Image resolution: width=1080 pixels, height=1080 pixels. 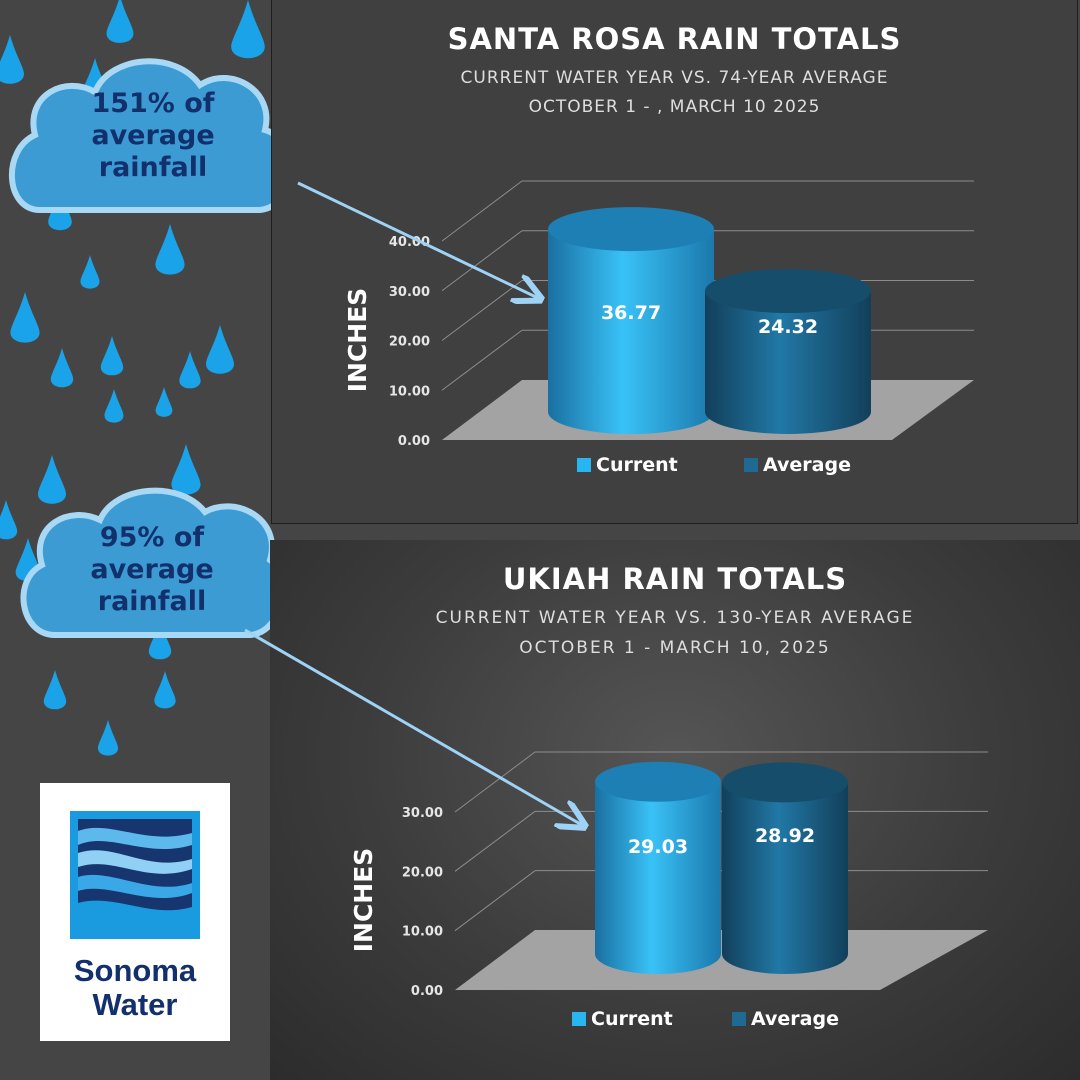 What do you see at coordinates (631, 313) in the screenshot?
I see `data-label: 36.77` at bounding box center [631, 313].